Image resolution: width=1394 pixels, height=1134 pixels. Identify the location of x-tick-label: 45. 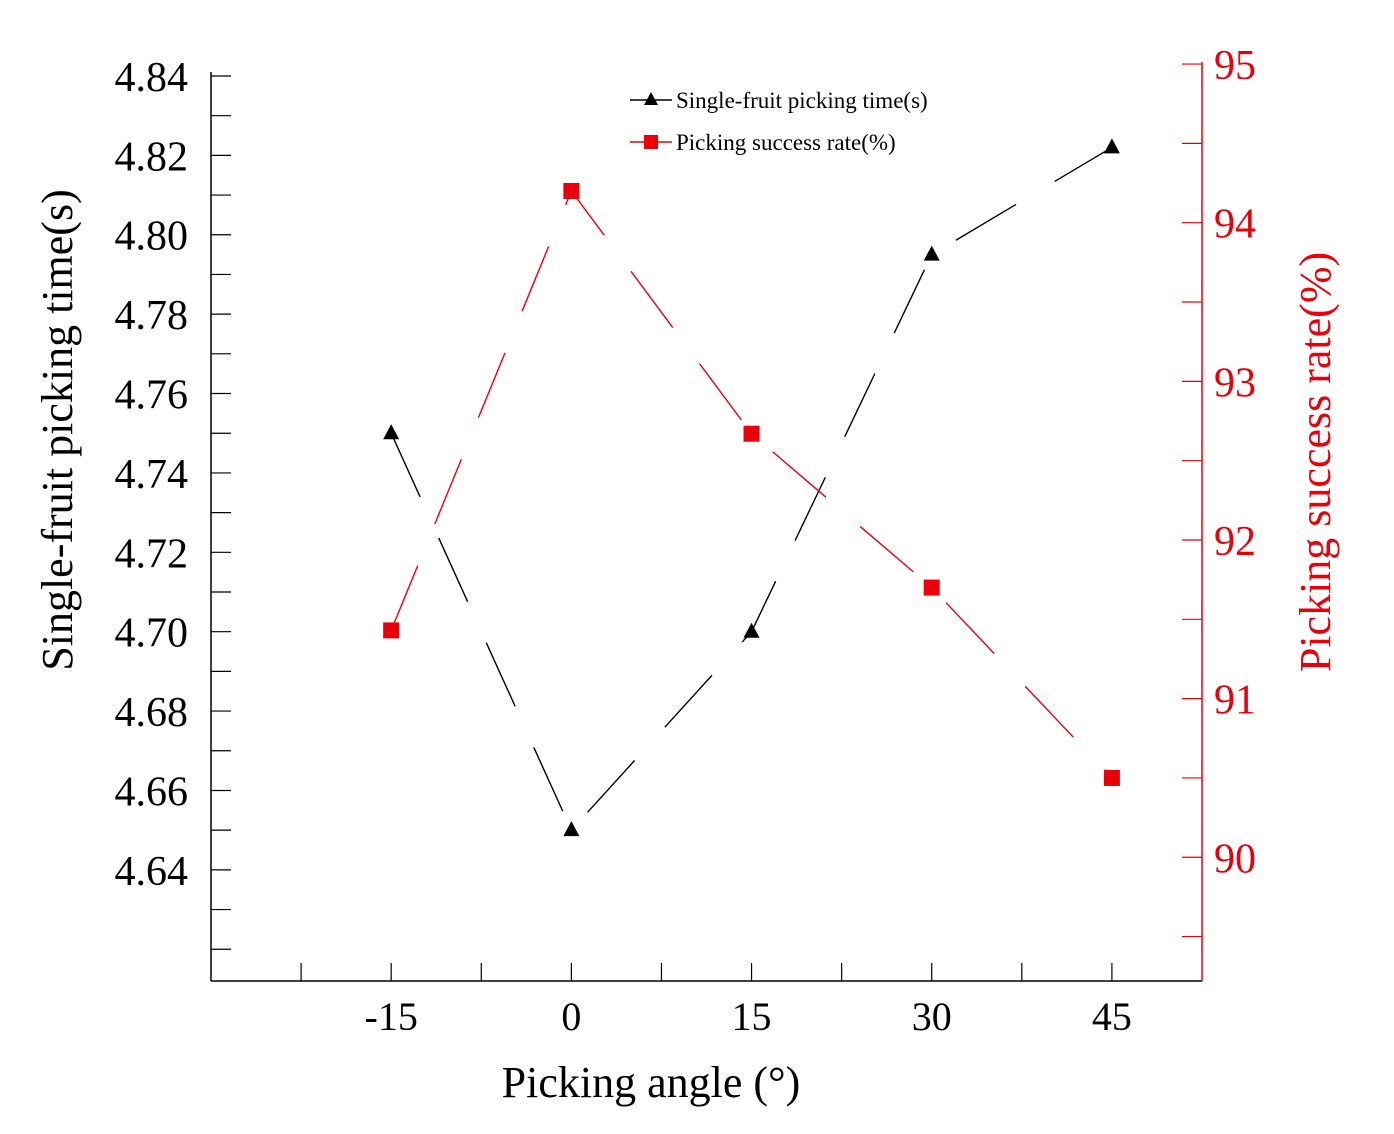
(1112, 1016).